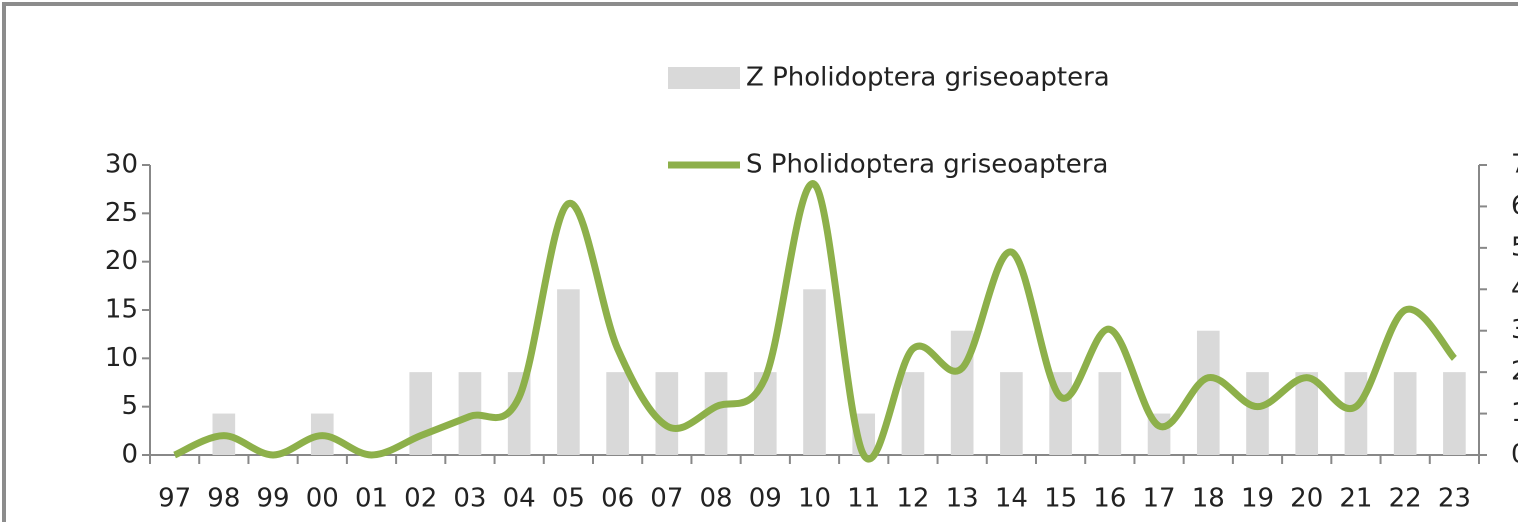  I want to click on x-tick-label: 15, so click(1060, 499).